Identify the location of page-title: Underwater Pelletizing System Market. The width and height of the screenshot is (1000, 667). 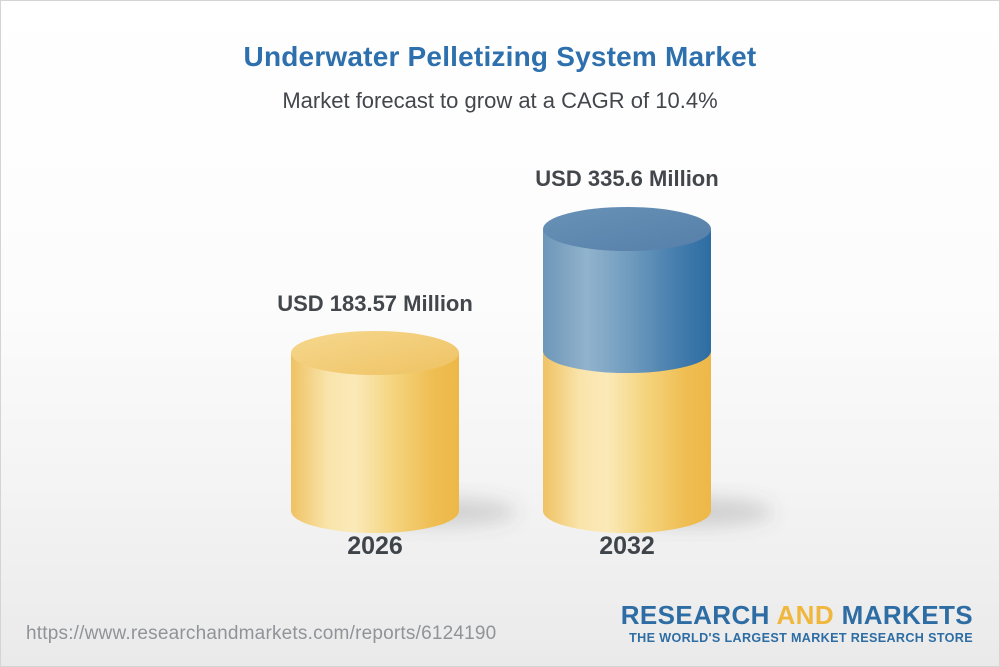
(500, 56).